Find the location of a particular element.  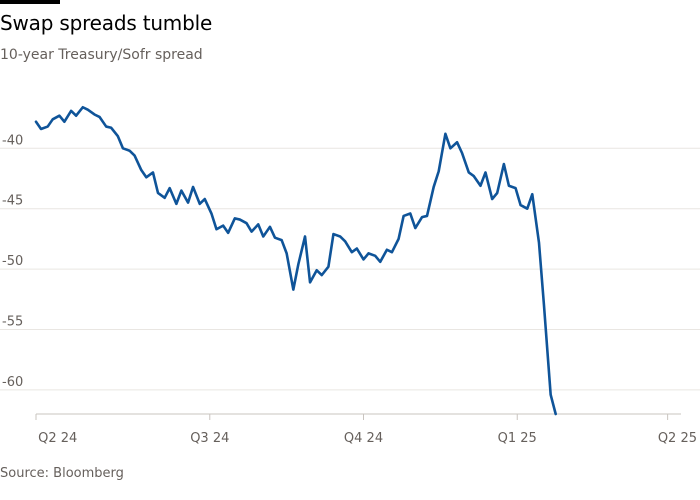

x-tick-label: Q1 25 is located at coordinates (517, 438).